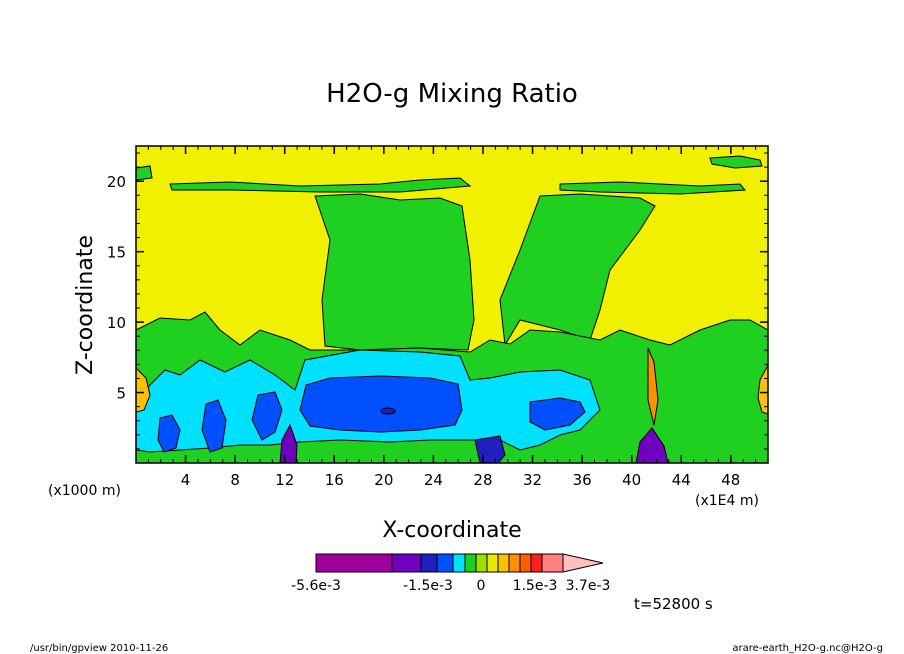 This screenshot has height=654, width=904. What do you see at coordinates (807, 648) in the screenshot?
I see `footer-right: arare-earth_H2O-g.nc@H2O-g` at bounding box center [807, 648].